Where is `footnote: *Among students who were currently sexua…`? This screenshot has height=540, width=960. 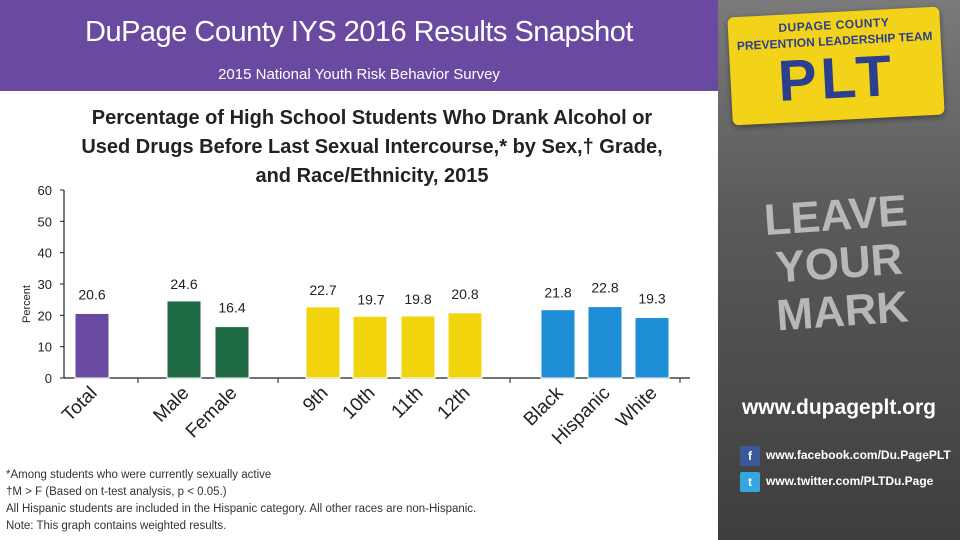
footnote: *Among students who were currently sexua… is located at coordinates (139, 475).